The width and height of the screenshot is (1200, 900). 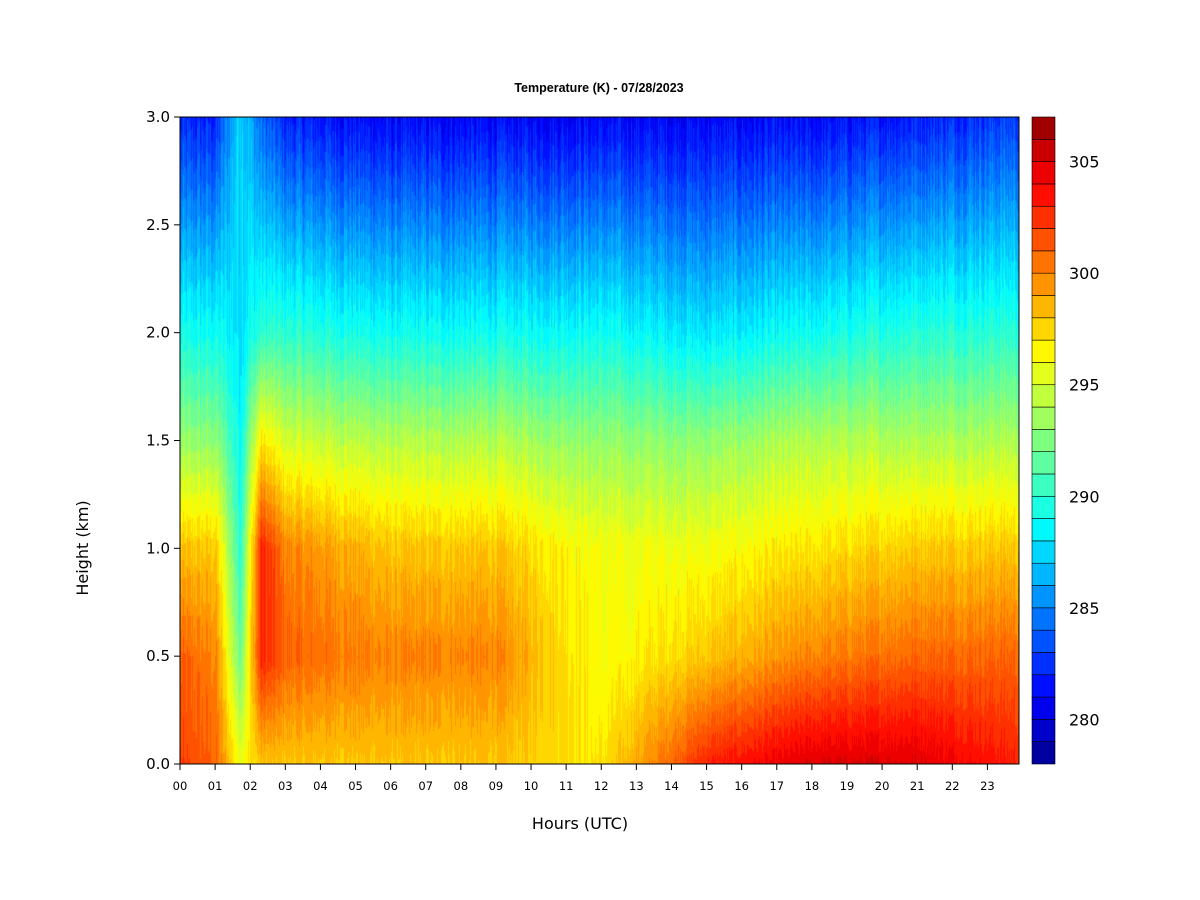 What do you see at coordinates (82, 547) in the screenshot?
I see `y-axis-label: Height (km)` at bounding box center [82, 547].